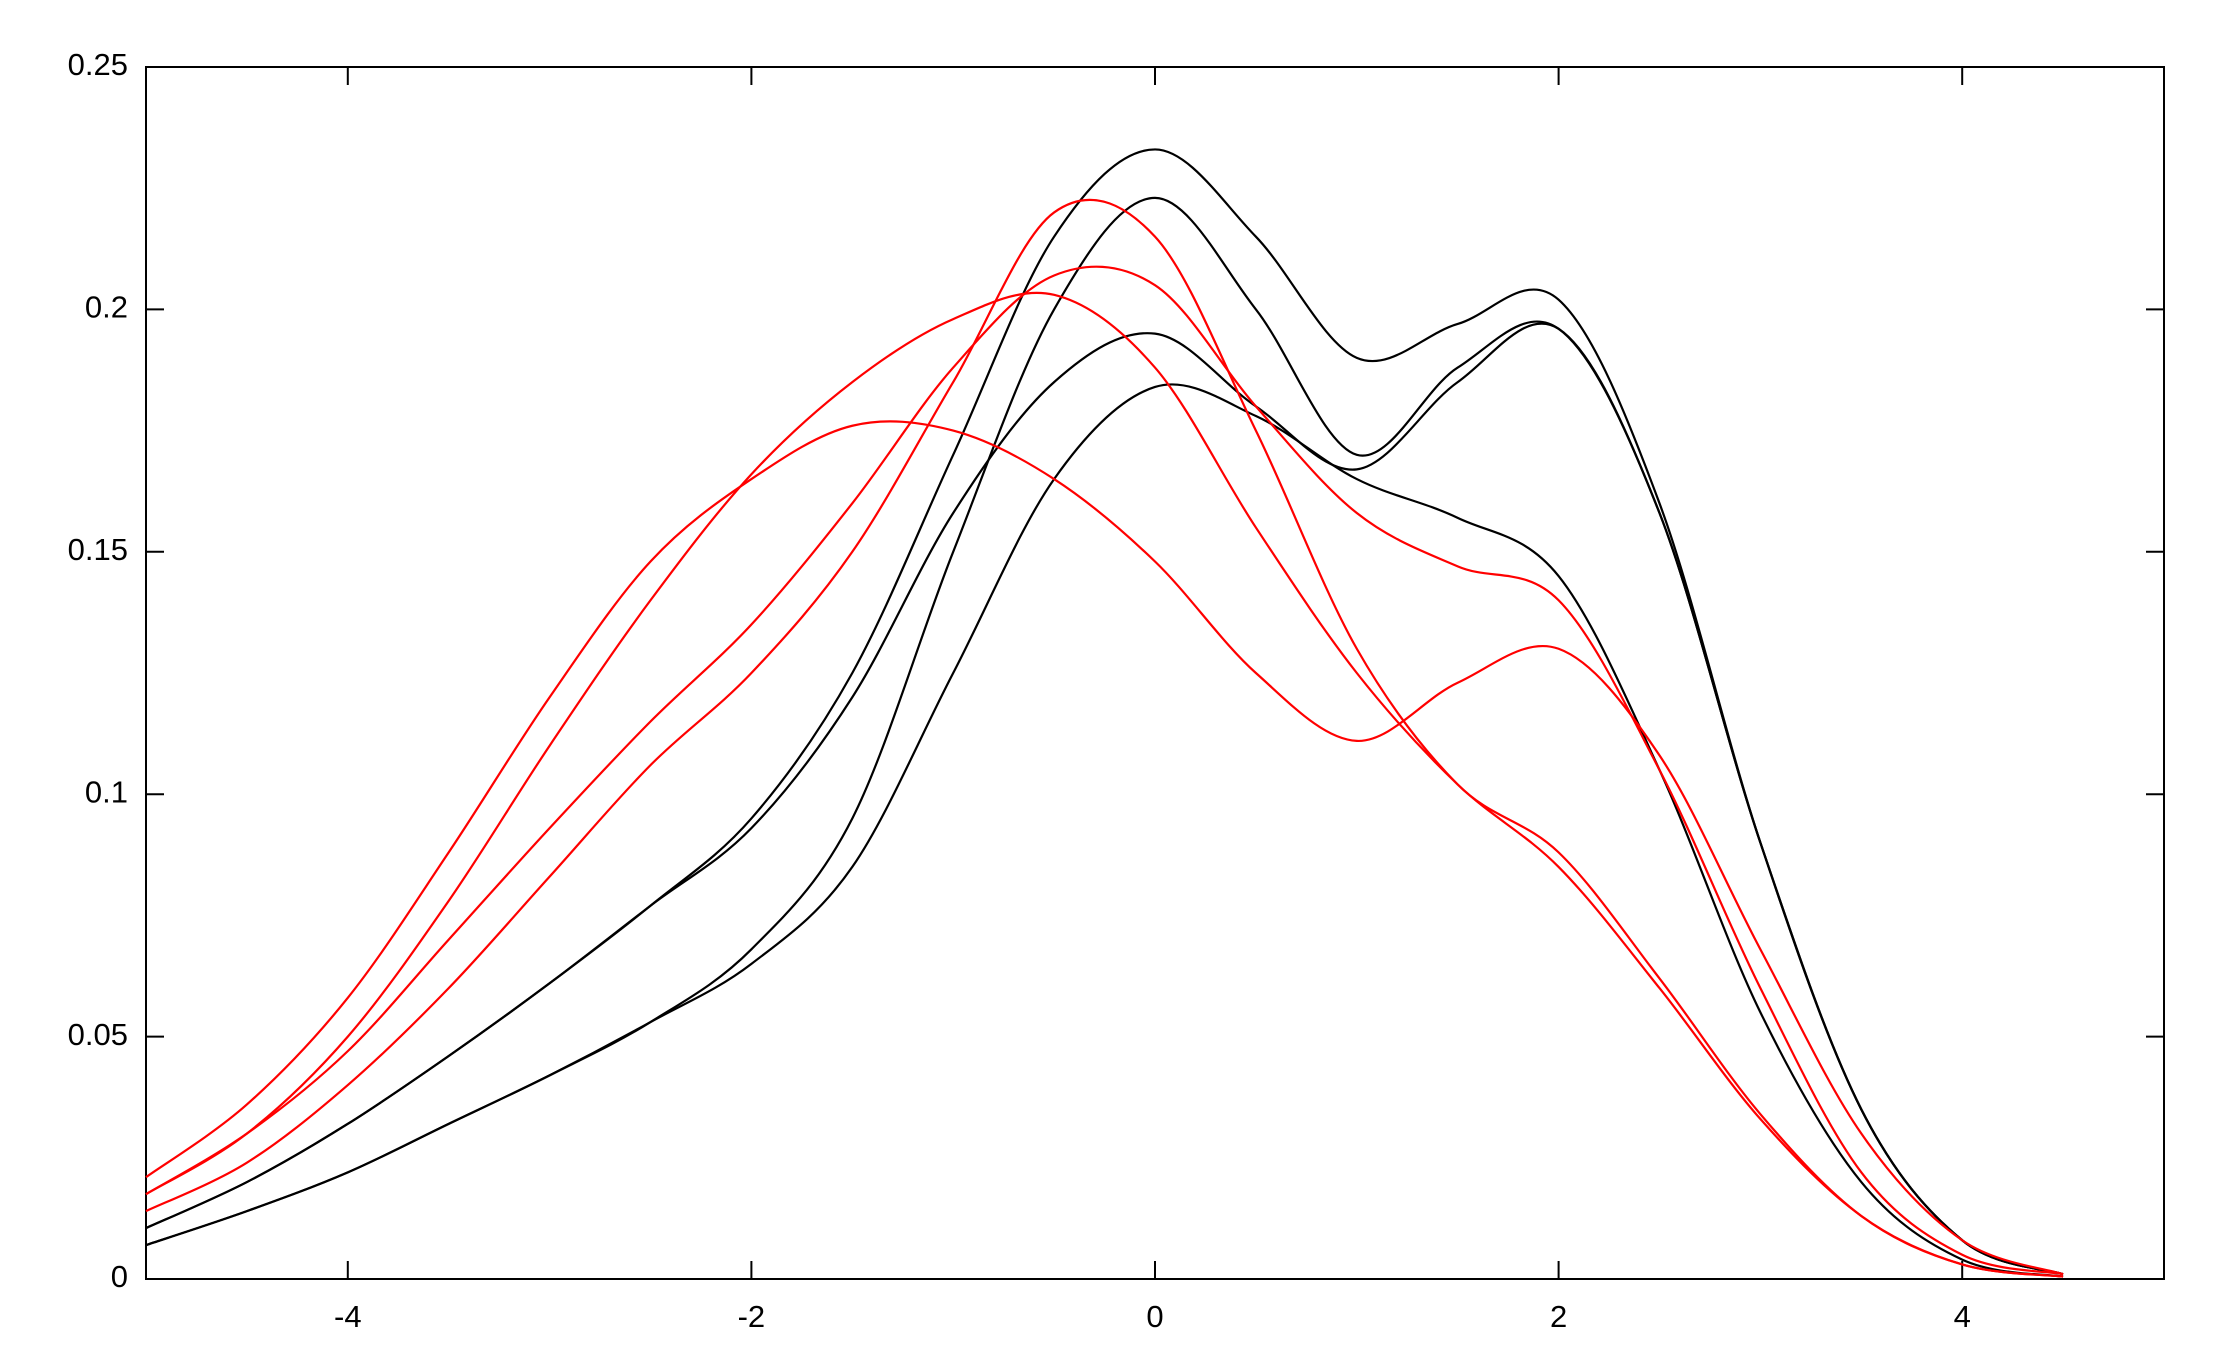  What do you see at coordinates (119, 1276) in the screenshot?
I see `y-tick-label: 0` at bounding box center [119, 1276].